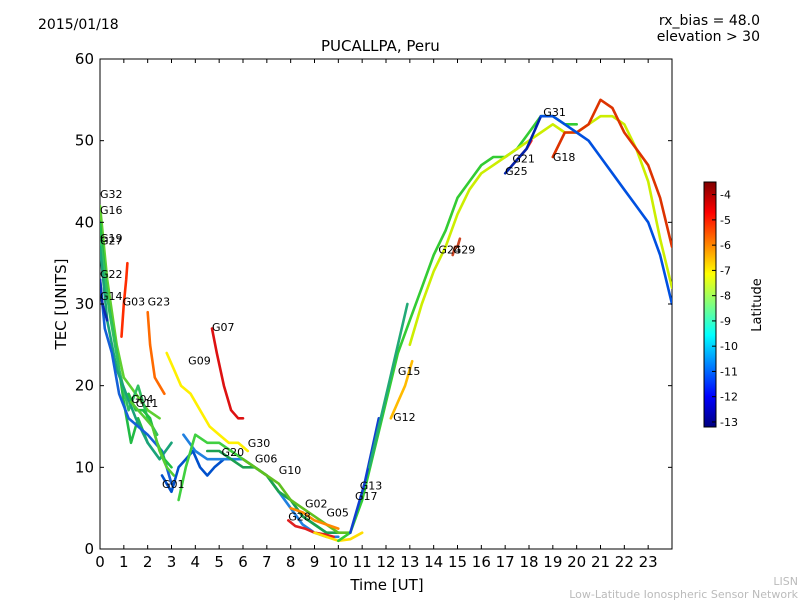 The width and height of the screenshot is (800, 601). I want to click on series-label-g14: G14, so click(111, 296).